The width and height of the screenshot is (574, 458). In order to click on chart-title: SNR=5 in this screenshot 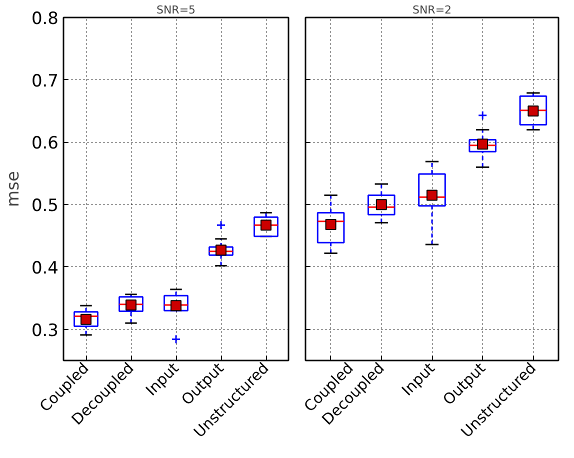, I will do `click(176, 10)`.